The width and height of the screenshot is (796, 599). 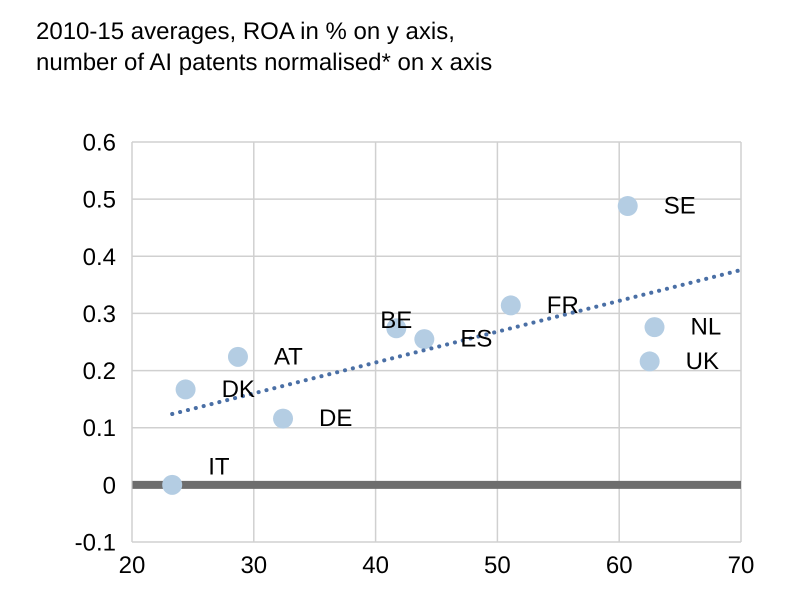 What do you see at coordinates (99, 200) in the screenshot?
I see `y-tick-label: 0.5` at bounding box center [99, 200].